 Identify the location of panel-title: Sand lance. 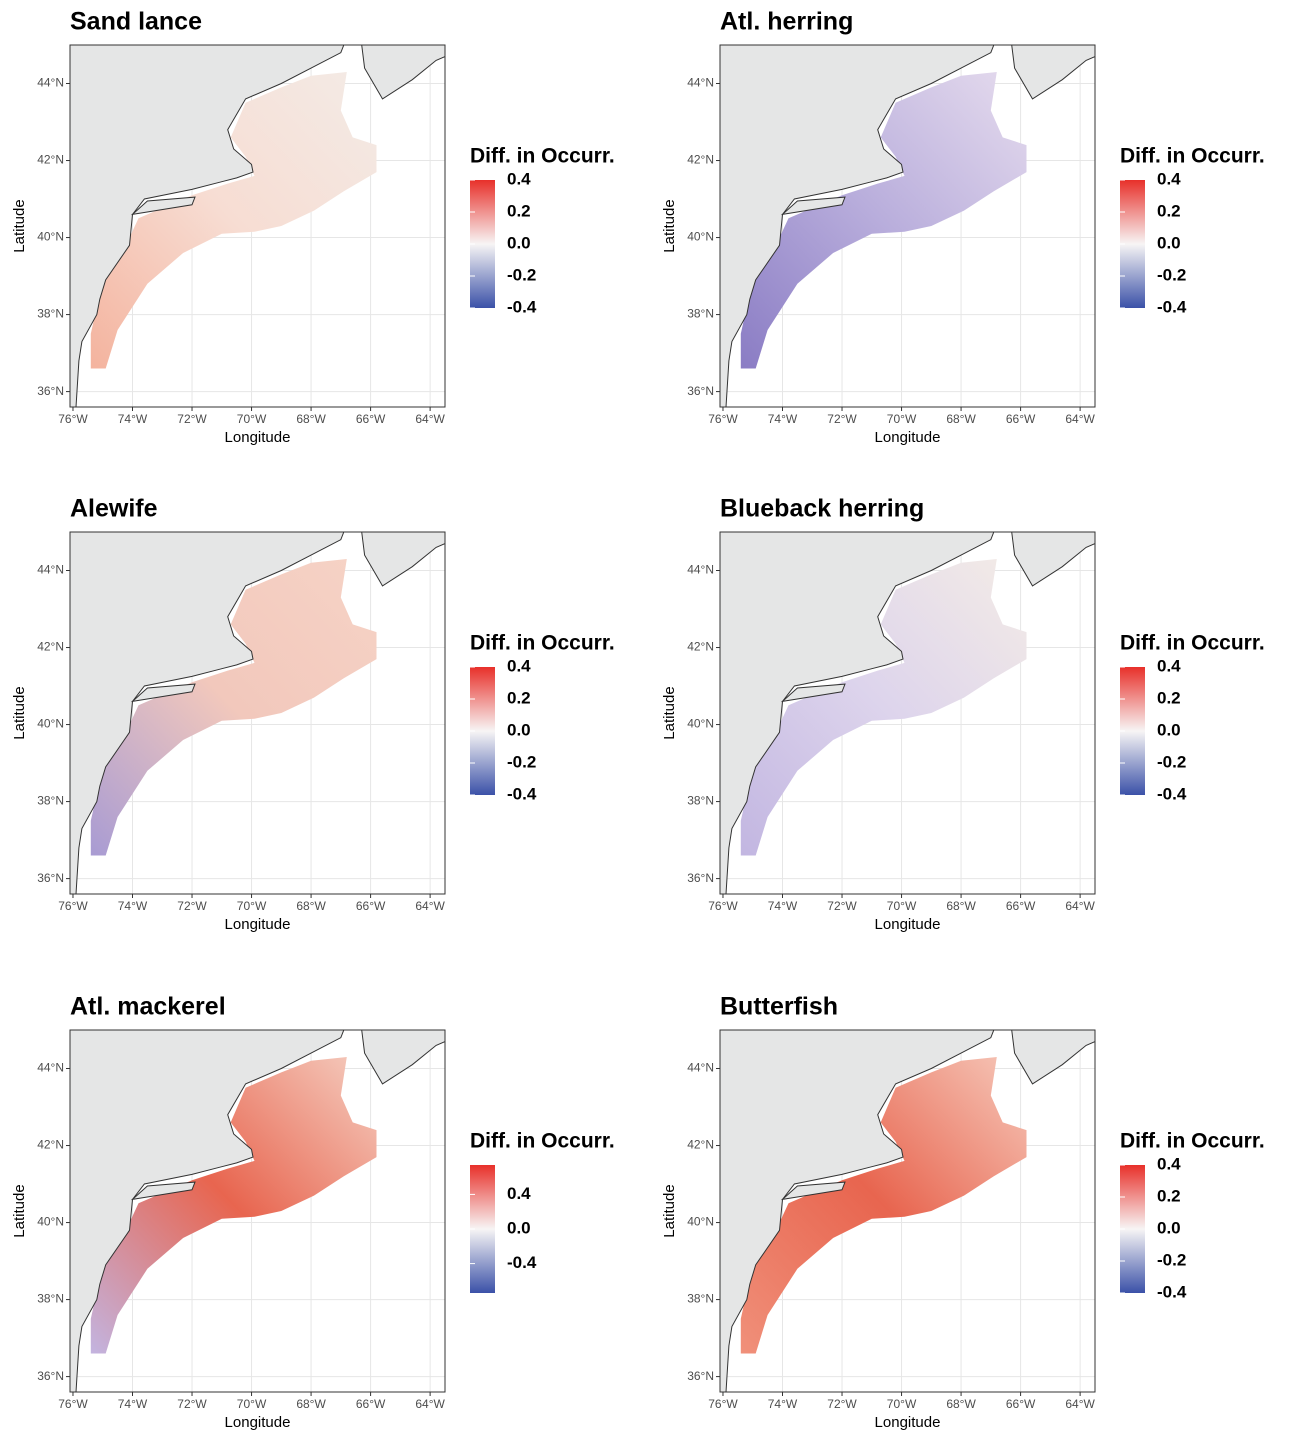
(136, 22).